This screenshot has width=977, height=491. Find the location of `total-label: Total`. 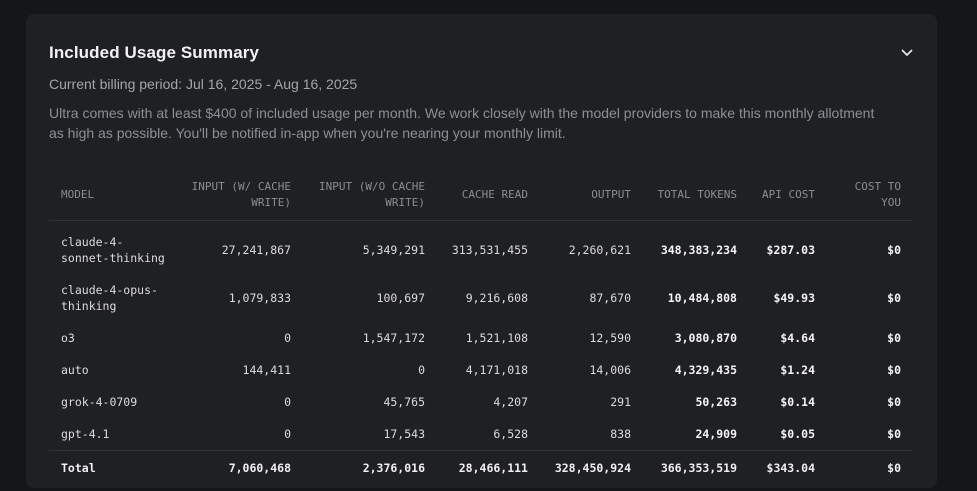

total-label: Total is located at coordinates (113, 467).